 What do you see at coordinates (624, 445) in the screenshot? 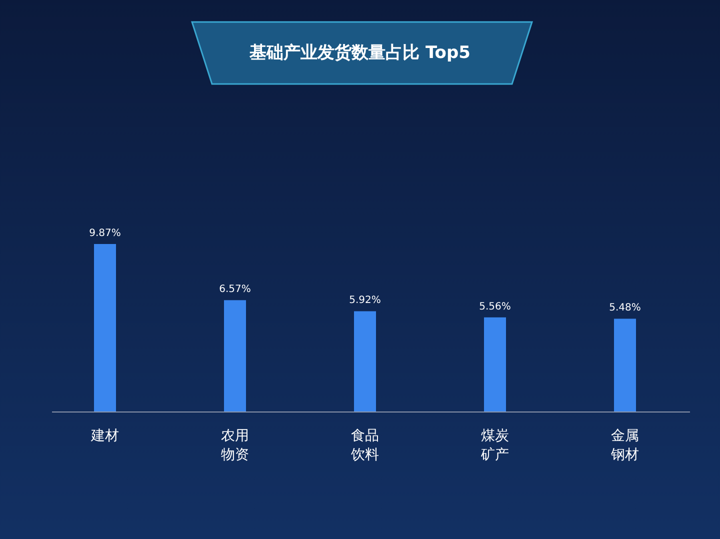
I see `x-tick-label: 金属钢材` at bounding box center [624, 445].